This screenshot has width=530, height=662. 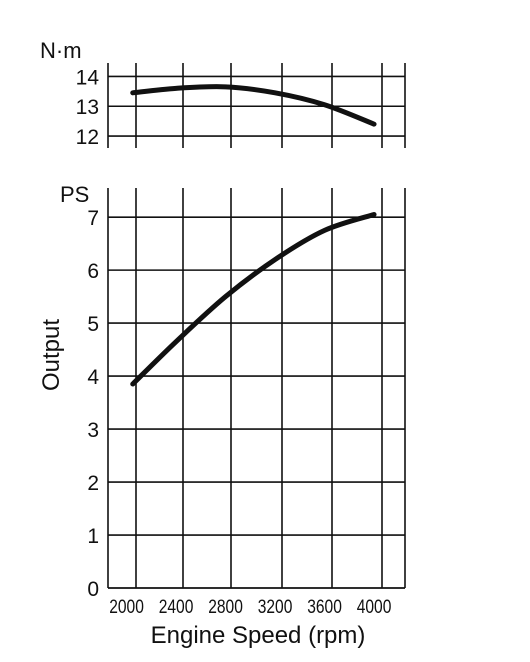 I want to click on output-unit-label: PS, so click(x=74, y=194).